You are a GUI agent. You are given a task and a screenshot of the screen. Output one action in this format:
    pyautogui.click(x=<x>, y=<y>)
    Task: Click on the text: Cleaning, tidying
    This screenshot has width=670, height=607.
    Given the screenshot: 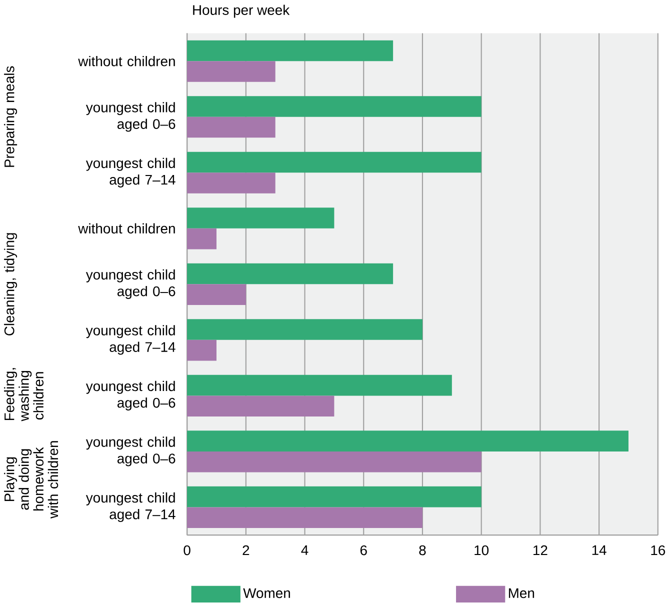 What is the action you would take?
    pyautogui.click(x=11, y=284)
    